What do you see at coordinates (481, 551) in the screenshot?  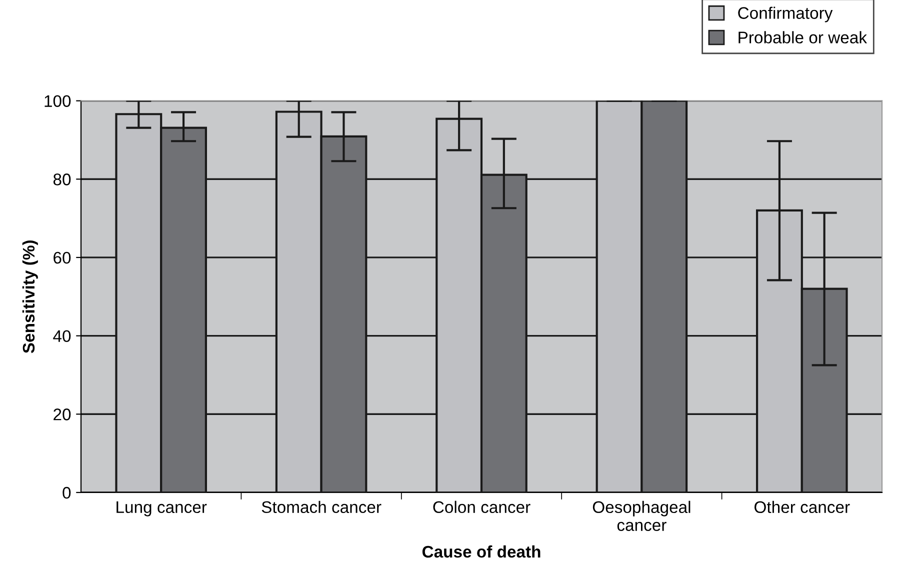 I see `x-axis-title: Cause of death` at bounding box center [481, 551].